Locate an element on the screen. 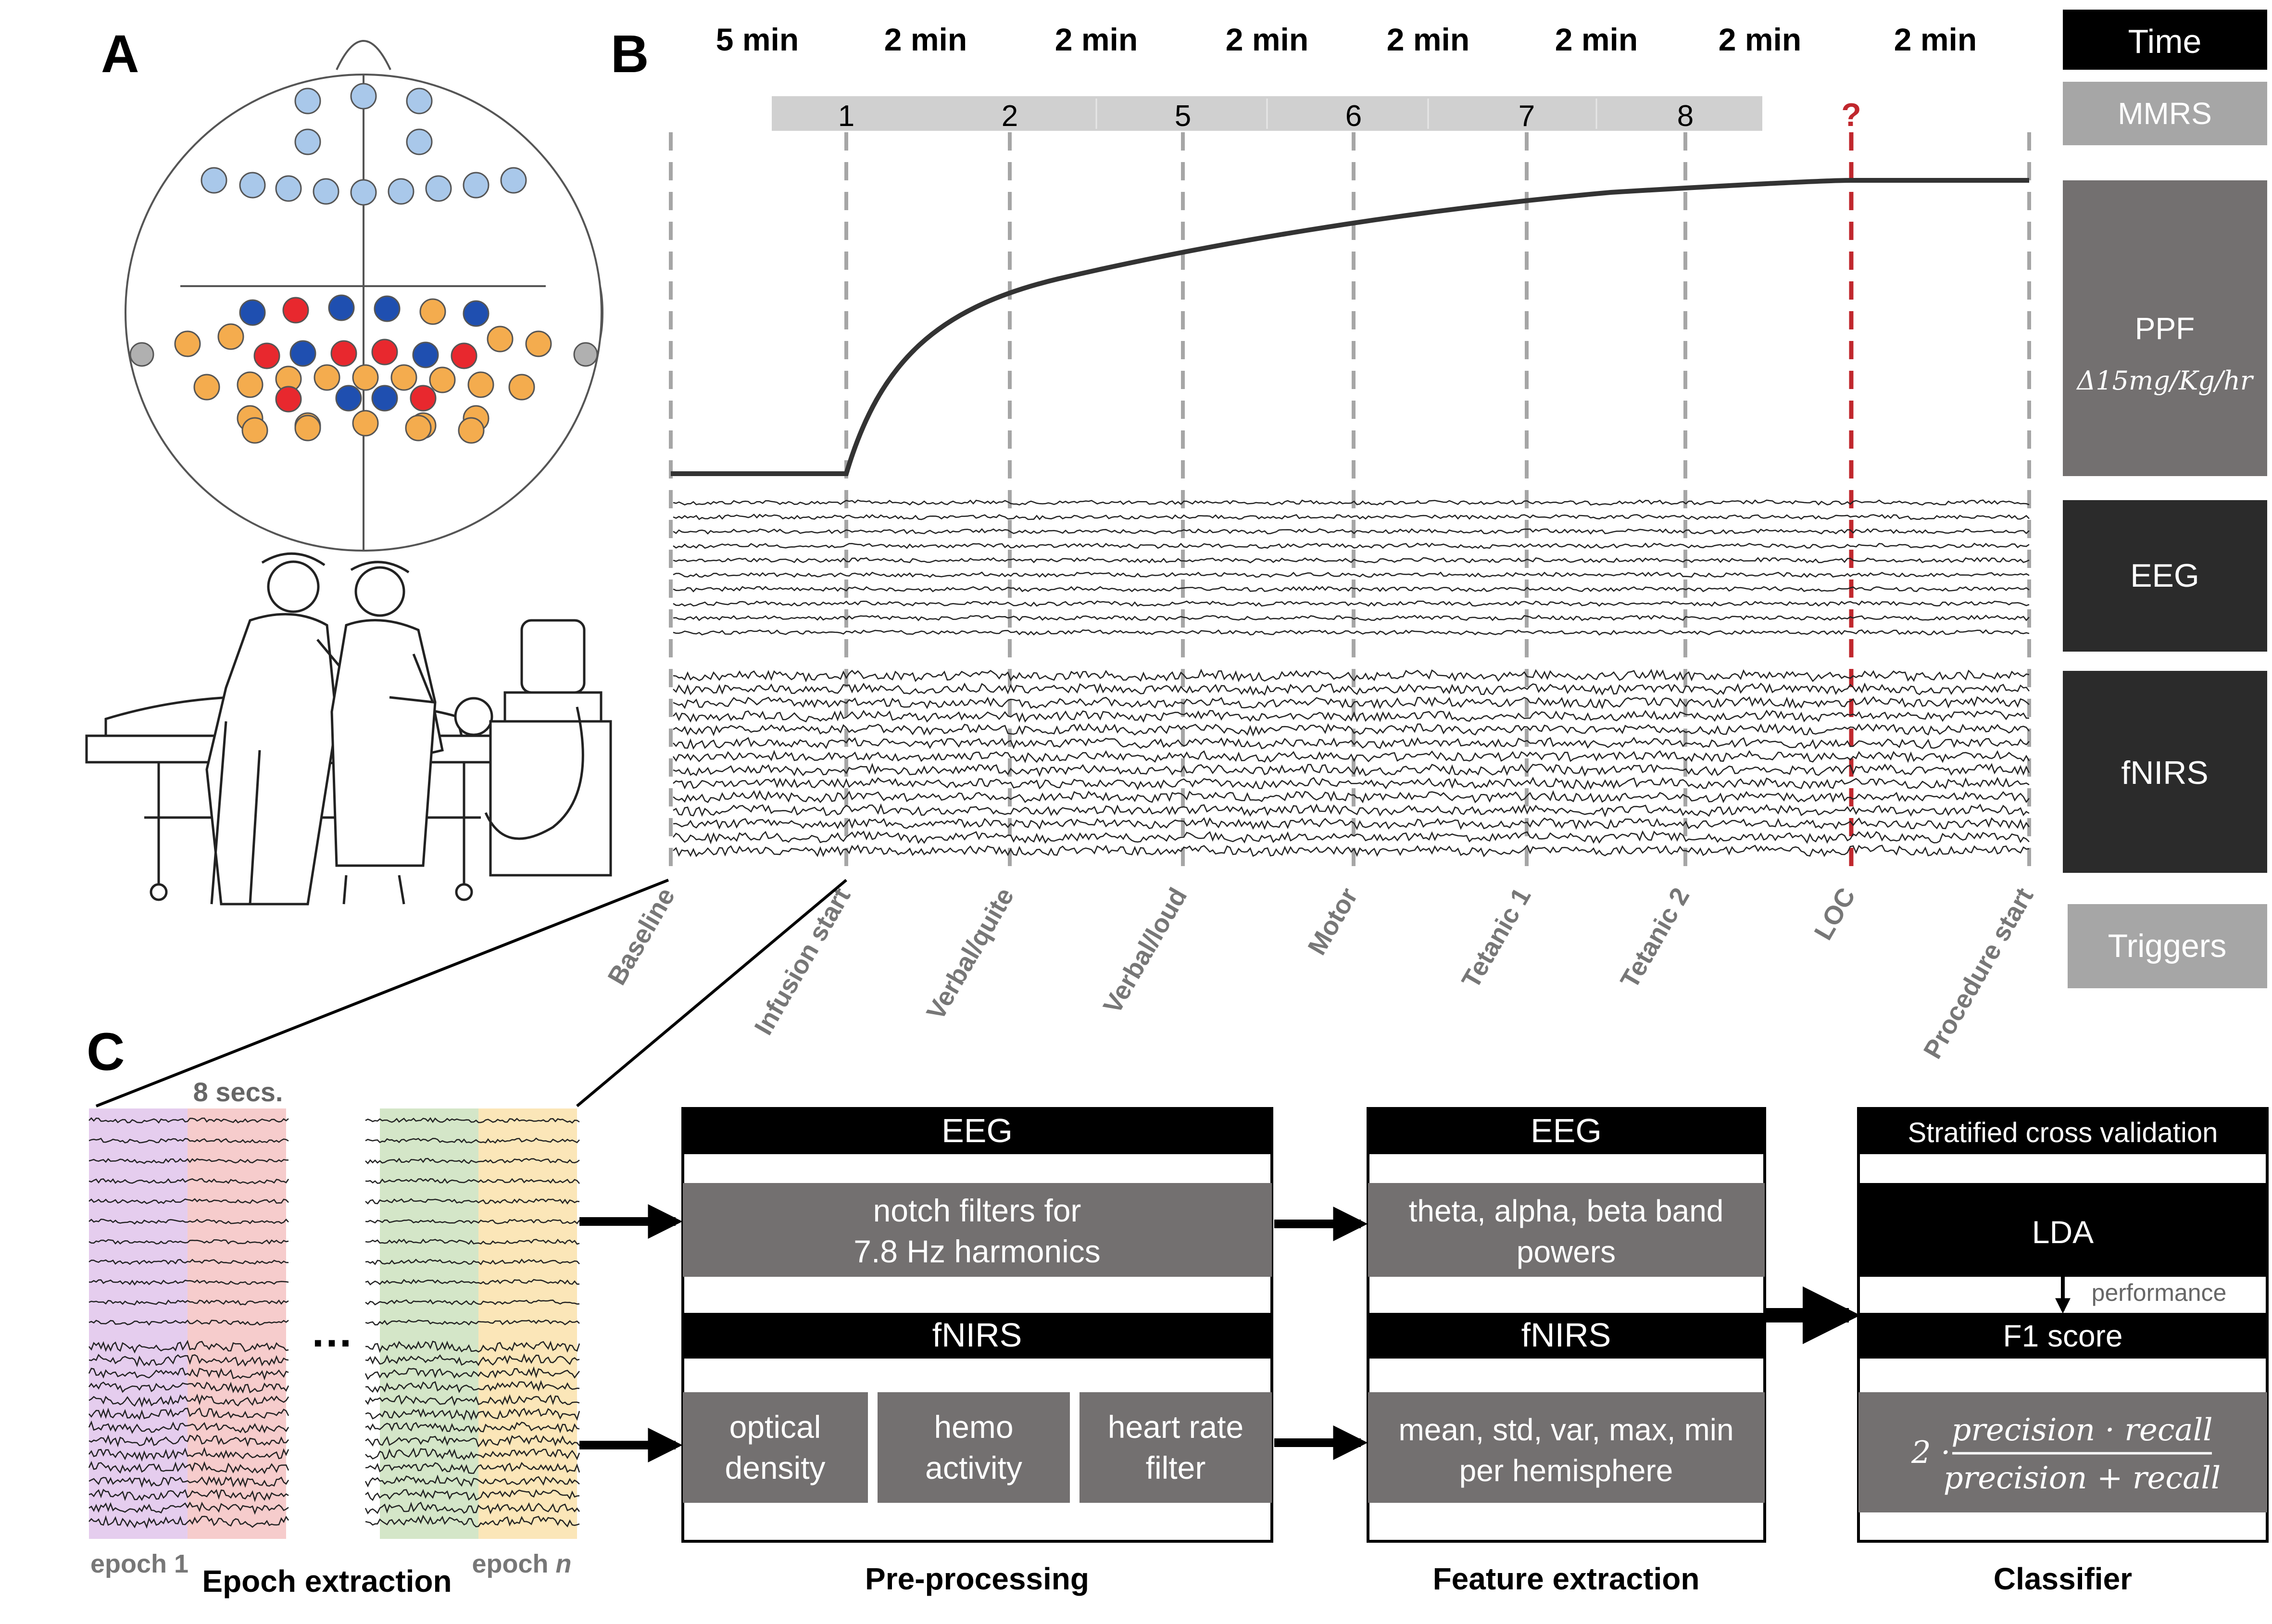  legend-time-label: Time is located at coordinates (2165, 41).